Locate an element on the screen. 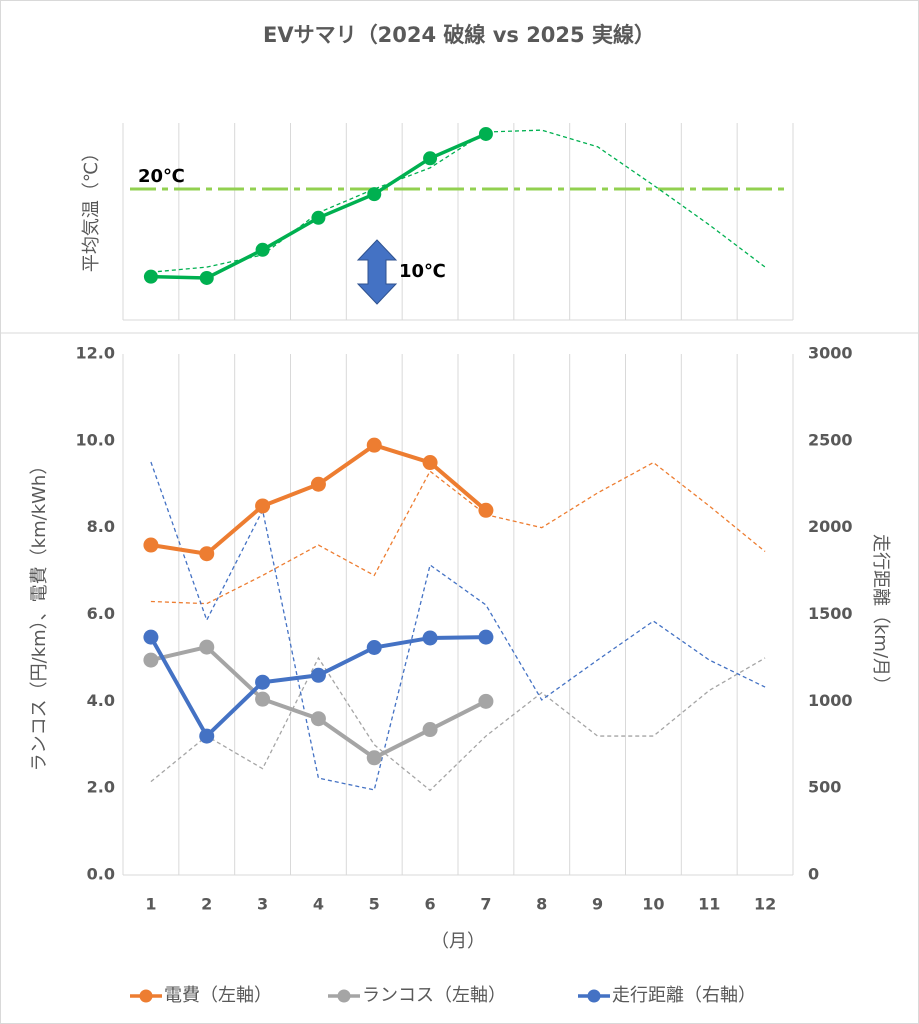 This screenshot has width=919, height=1024. x-tick-label: 10 is located at coordinates (653, 904).